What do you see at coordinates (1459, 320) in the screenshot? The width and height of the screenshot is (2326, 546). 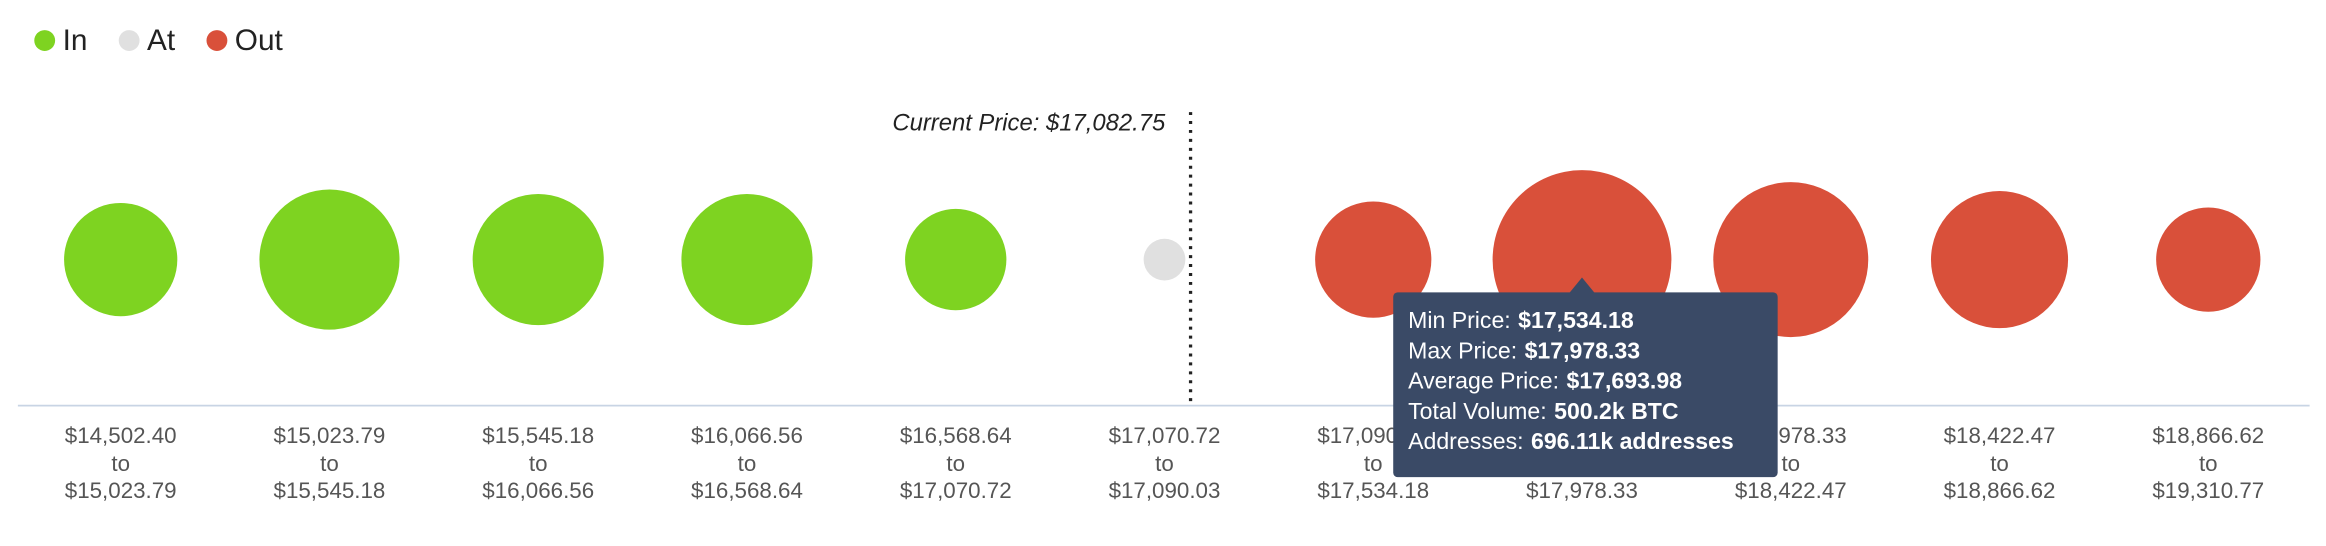 I see `tooltip-label: Min Price:` at bounding box center [1459, 320].